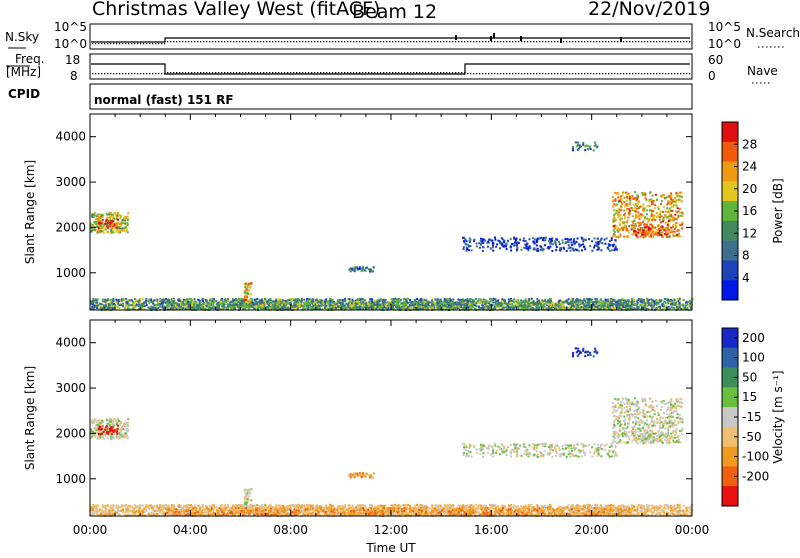 Image resolution: width=800 pixels, height=558 pixels. Describe the element at coordinates (72, 60) in the screenshot. I see `freq-tick-top: 18` at that location.